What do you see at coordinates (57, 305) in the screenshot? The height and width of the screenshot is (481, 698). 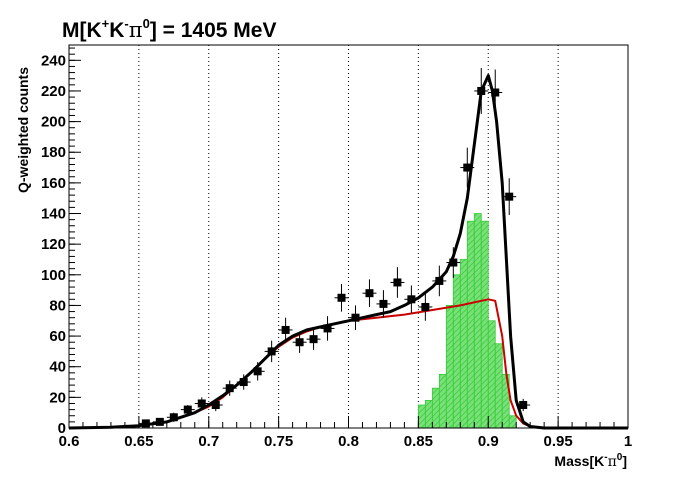 I see `y-tick-label: 80` at bounding box center [57, 305].